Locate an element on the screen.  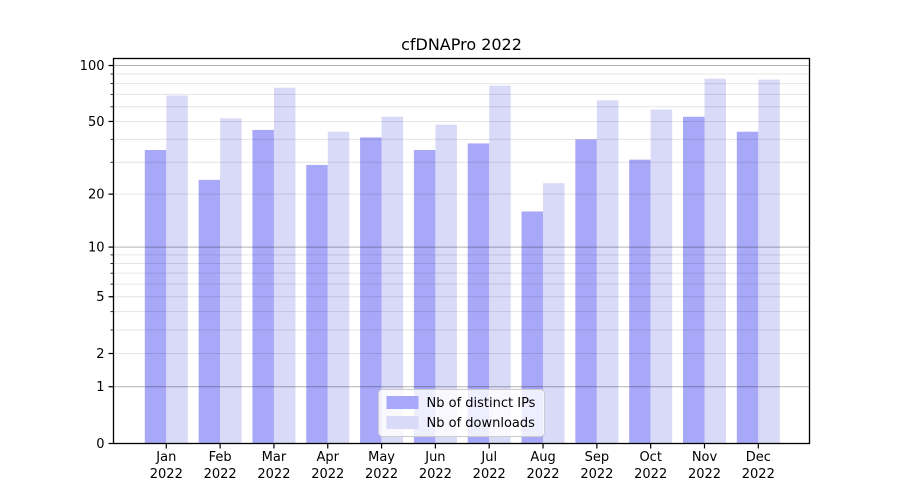
x-tick-label-month: Sep is located at coordinates (597, 457).